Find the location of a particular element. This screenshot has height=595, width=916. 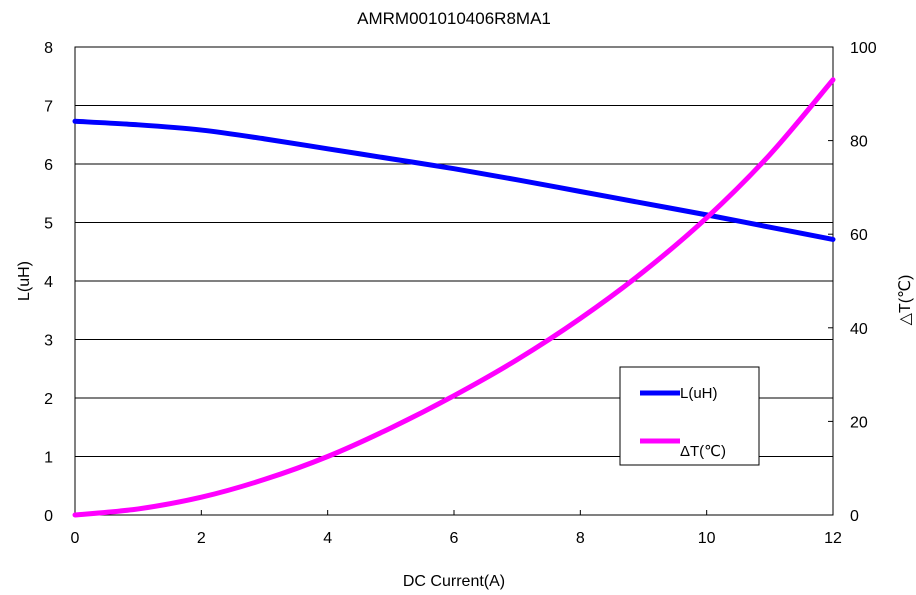

chart-title: AMRM001010406R8MA1 is located at coordinates (454, 18).